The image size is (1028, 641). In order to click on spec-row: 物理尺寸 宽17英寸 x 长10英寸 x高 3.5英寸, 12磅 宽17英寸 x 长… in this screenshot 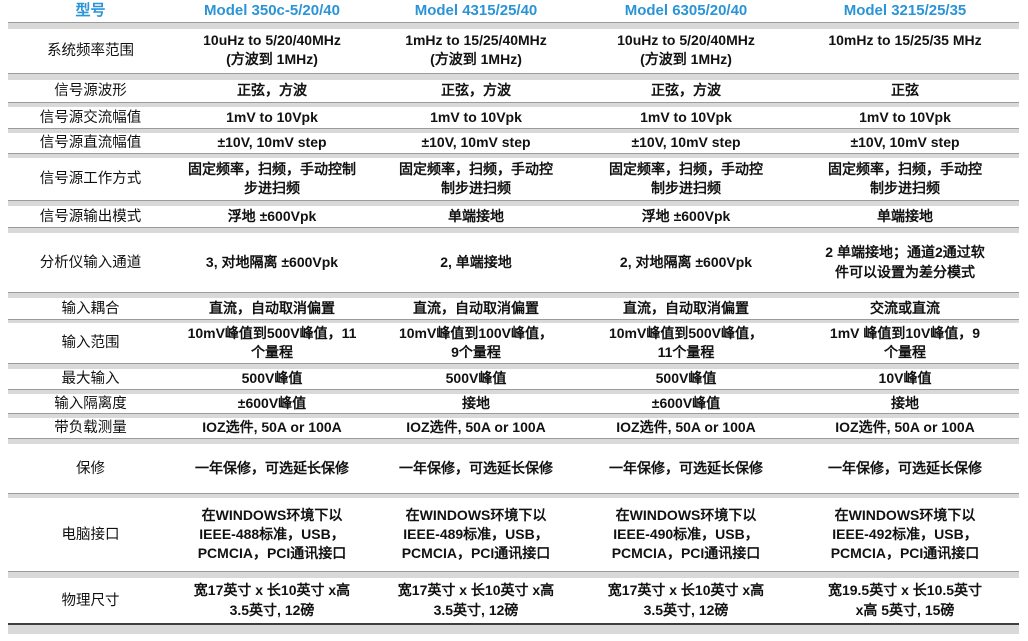, I will do `click(513, 600)`.